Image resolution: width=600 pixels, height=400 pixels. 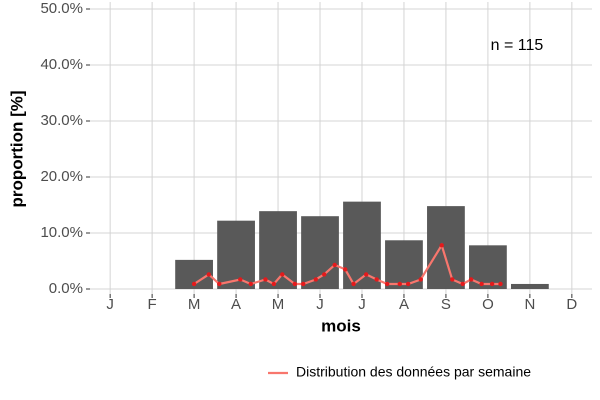 I want to click on x-tick-label: S, so click(x=446, y=304).